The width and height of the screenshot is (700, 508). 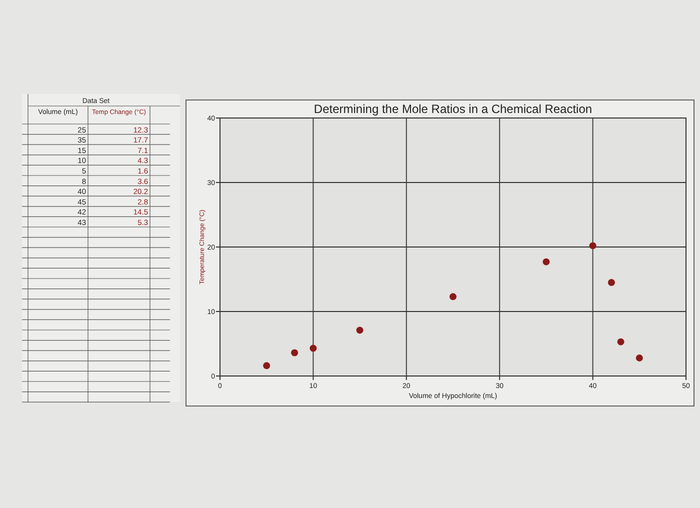 I want to click on chart-title: Determining the Mole Ratios in a Chemical Reaction, so click(x=453, y=109).